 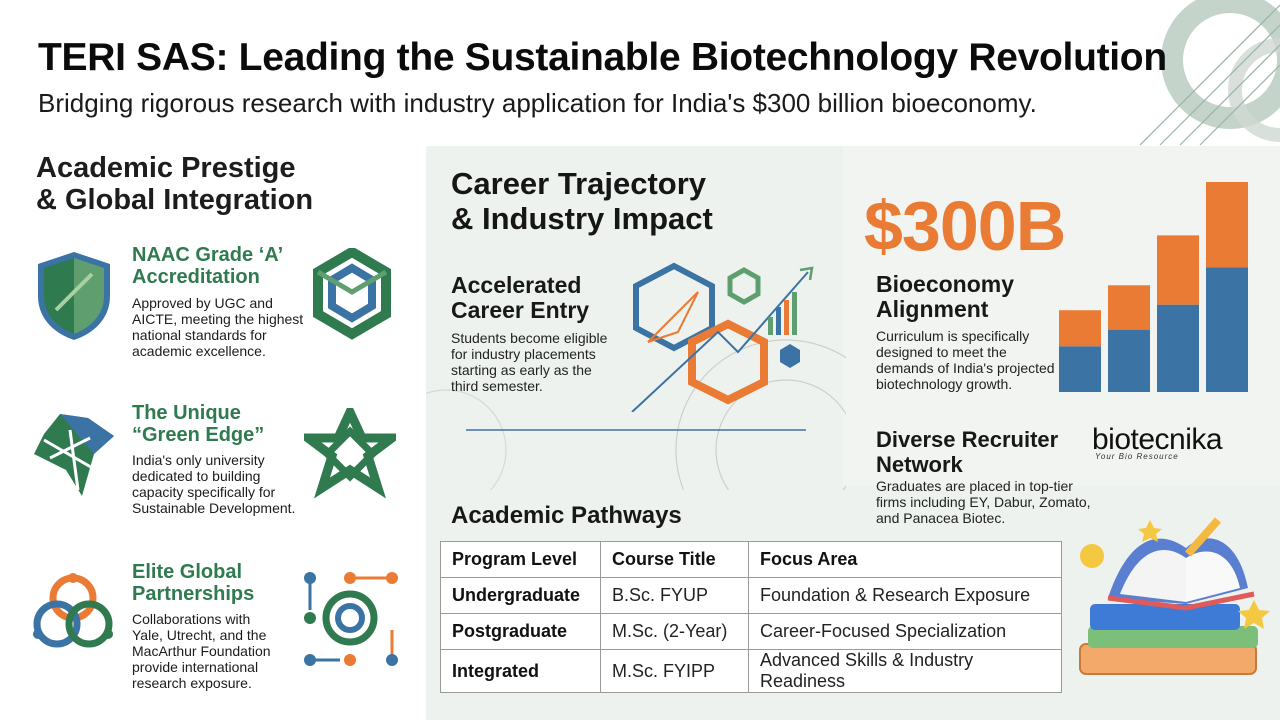 What do you see at coordinates (566, 515) in the screenshot?
I see `pathways-heading: Academic Pathways` at bounding box center [566, 515].